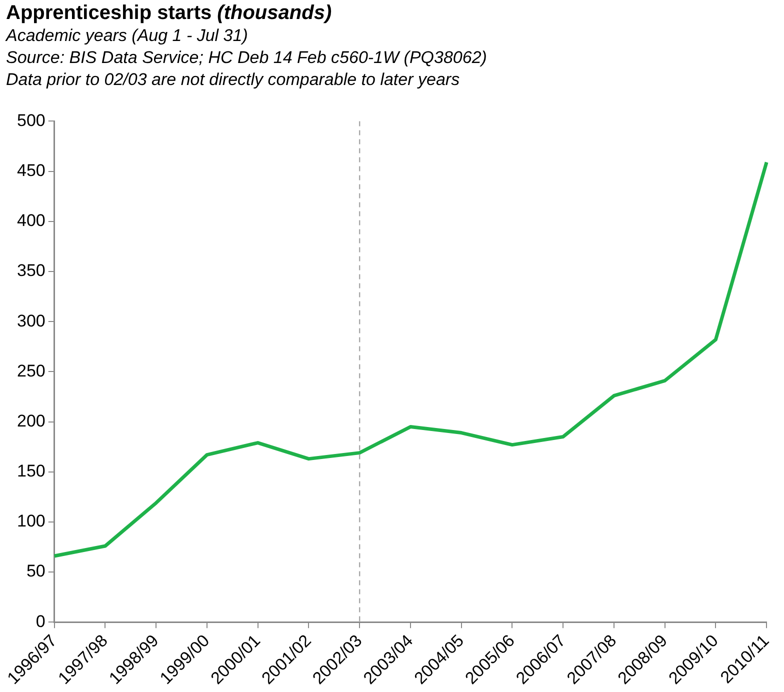  I want to click on chart-subtitle: (thousands), so click(274, 13).